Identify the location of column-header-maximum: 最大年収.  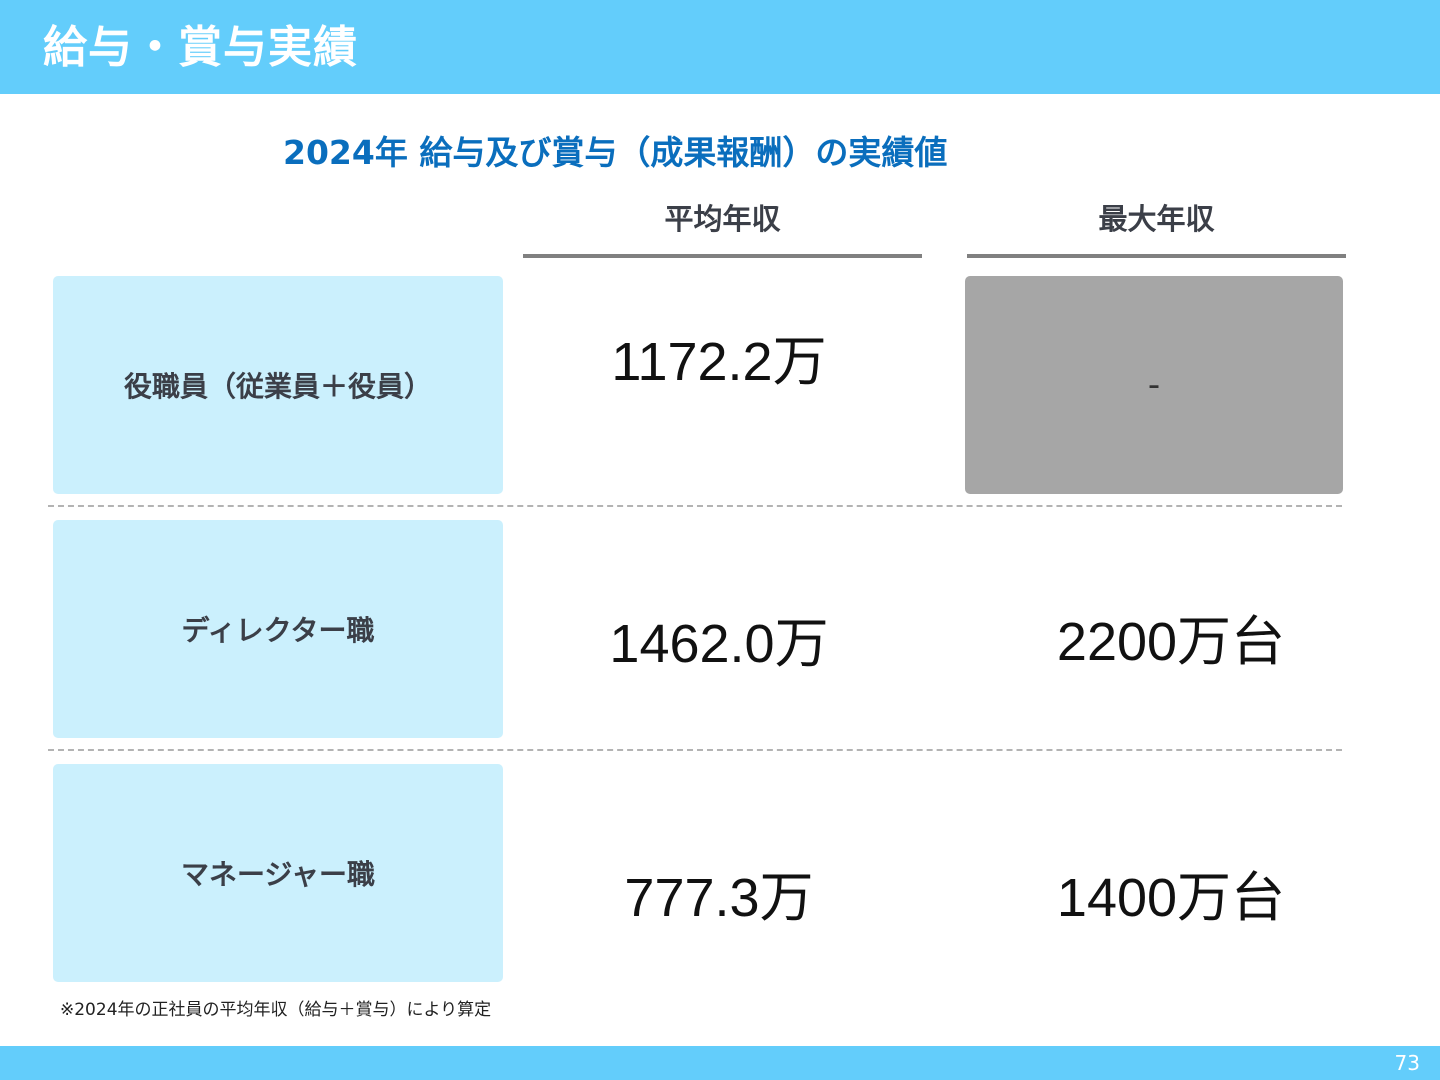
(1156, 219).